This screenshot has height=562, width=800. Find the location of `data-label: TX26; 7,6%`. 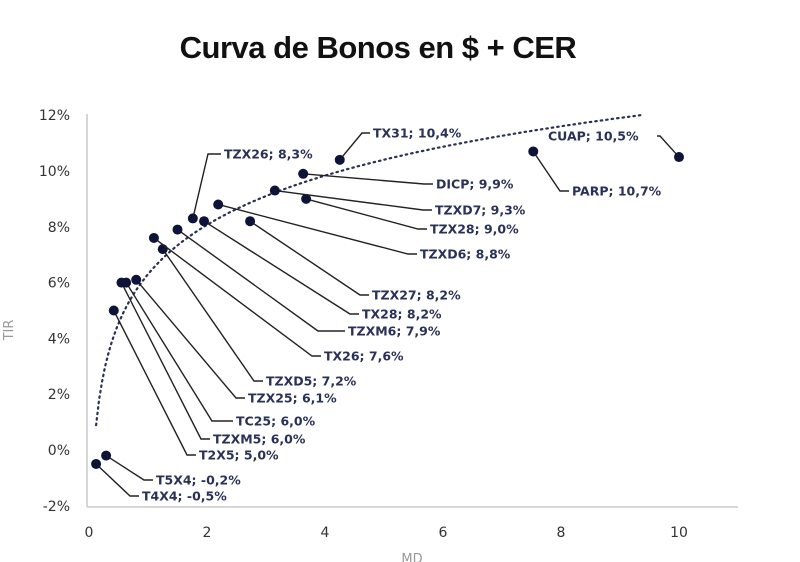

data-label: TX26; 7,6% is located at coordinates (364, 356).